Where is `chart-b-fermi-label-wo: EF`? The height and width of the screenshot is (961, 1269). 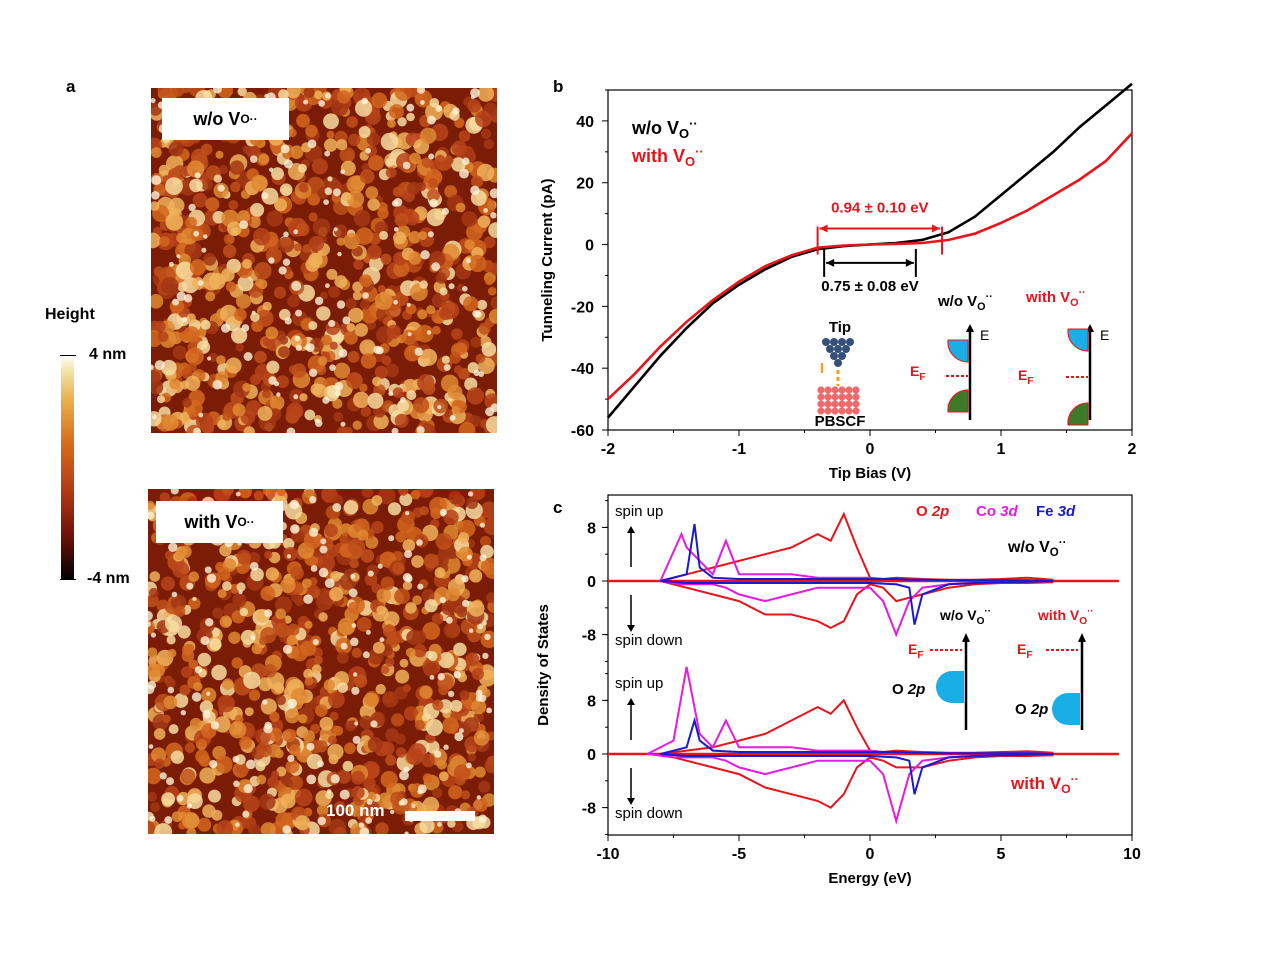 chart-b-fermi-label-wo: EF is located at coordinates (918, 373).